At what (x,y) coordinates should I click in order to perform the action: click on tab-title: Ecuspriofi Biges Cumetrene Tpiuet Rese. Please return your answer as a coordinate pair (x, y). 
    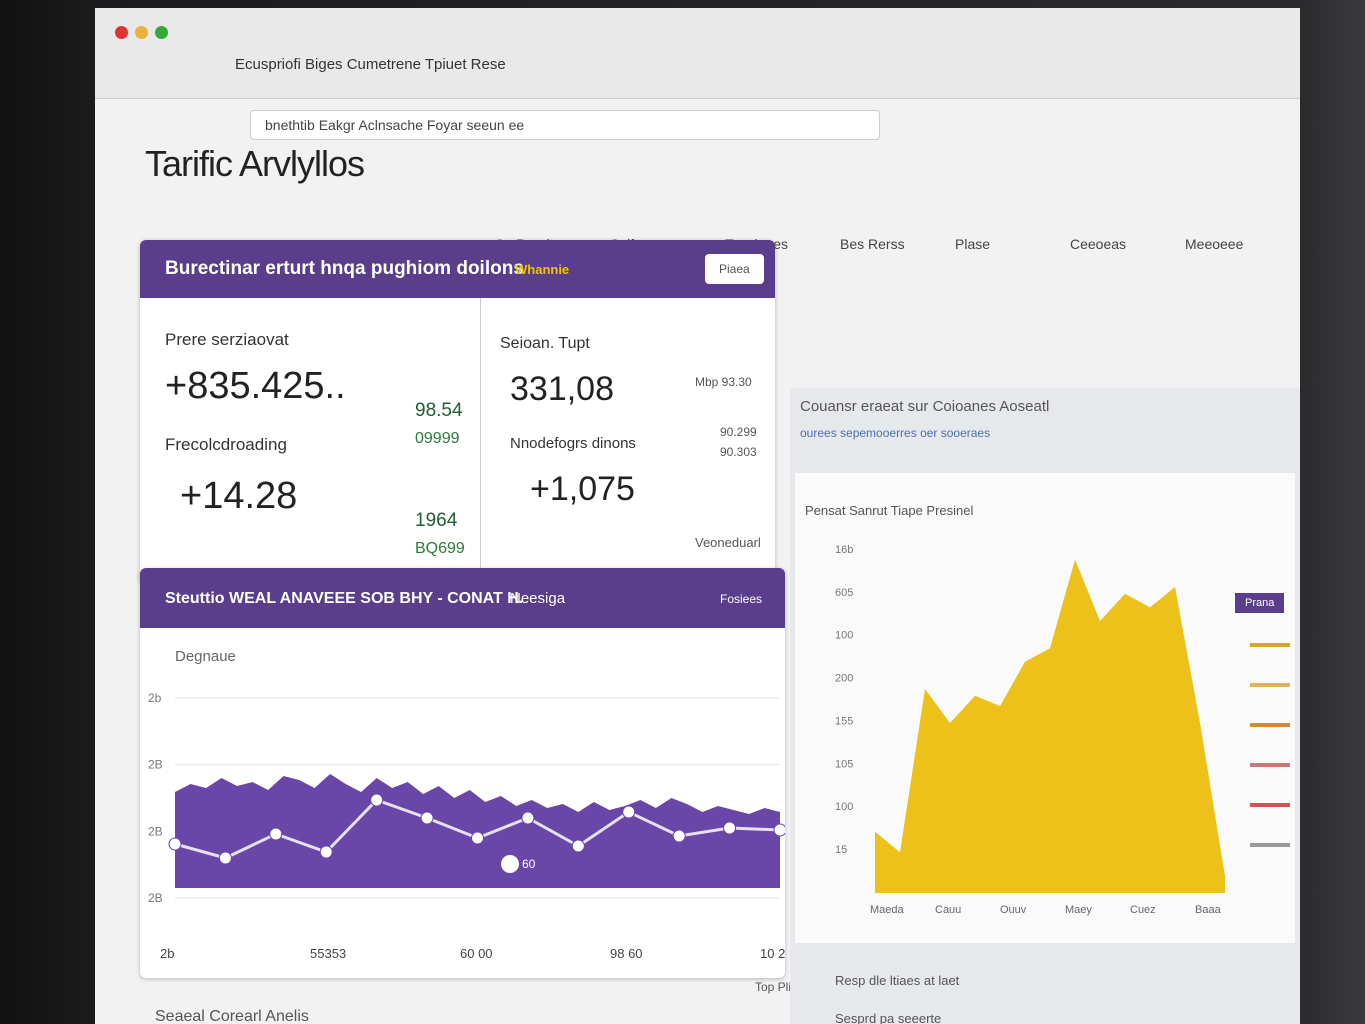
    Looking at the image, I should click on (370, 64).